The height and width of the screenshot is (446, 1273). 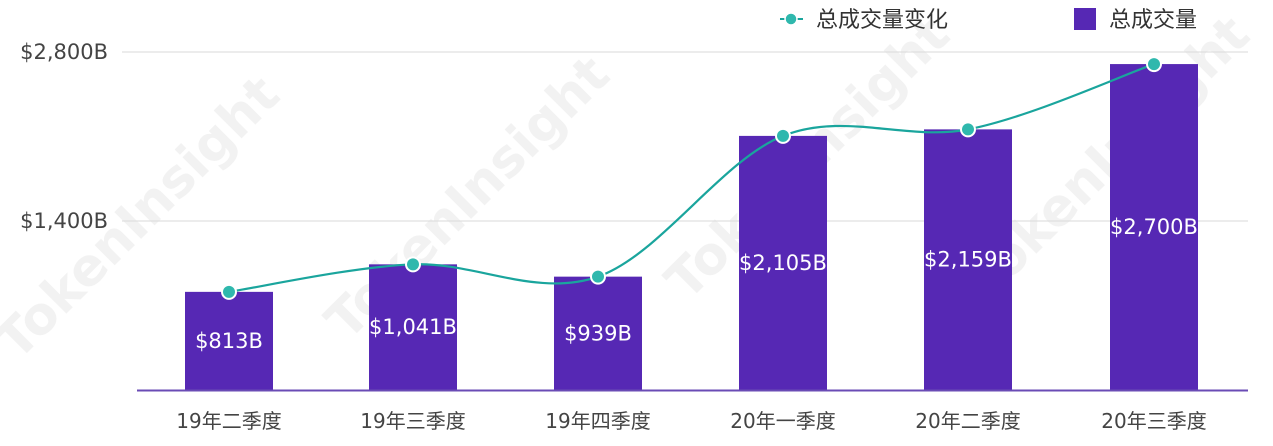 I want to click on x-tick-label: 20年一季度, so click(x=782, y=421).